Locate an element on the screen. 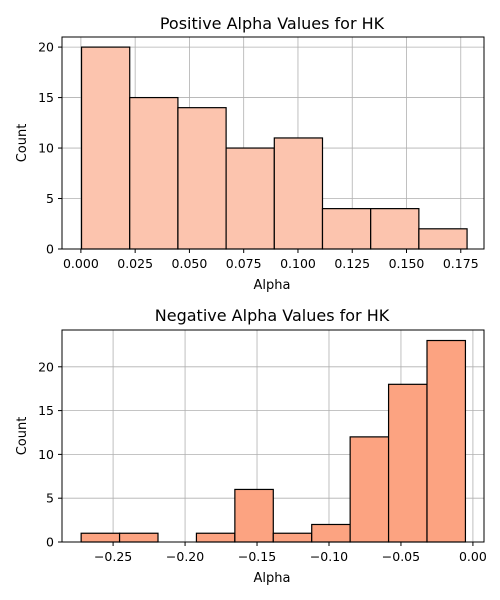 This screenshot has height=600, width=500. x-tick-label: 0.000 is located at coordinates (81, 263).